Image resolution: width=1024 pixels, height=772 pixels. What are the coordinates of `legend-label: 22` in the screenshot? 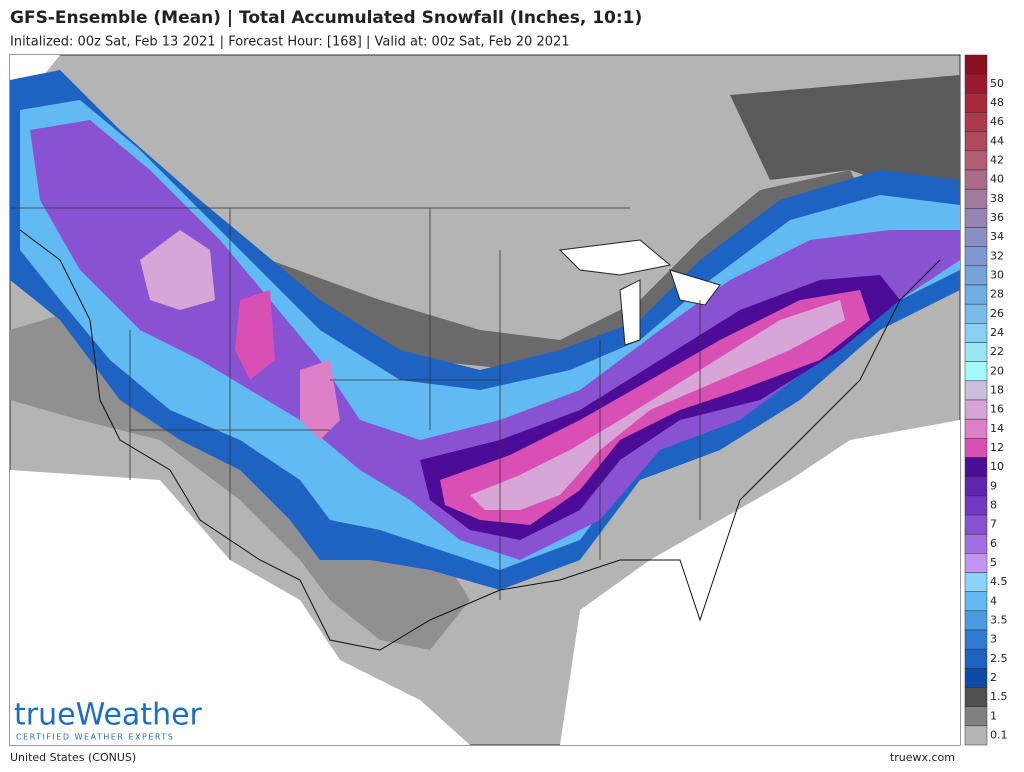 It's located at (997, 351).